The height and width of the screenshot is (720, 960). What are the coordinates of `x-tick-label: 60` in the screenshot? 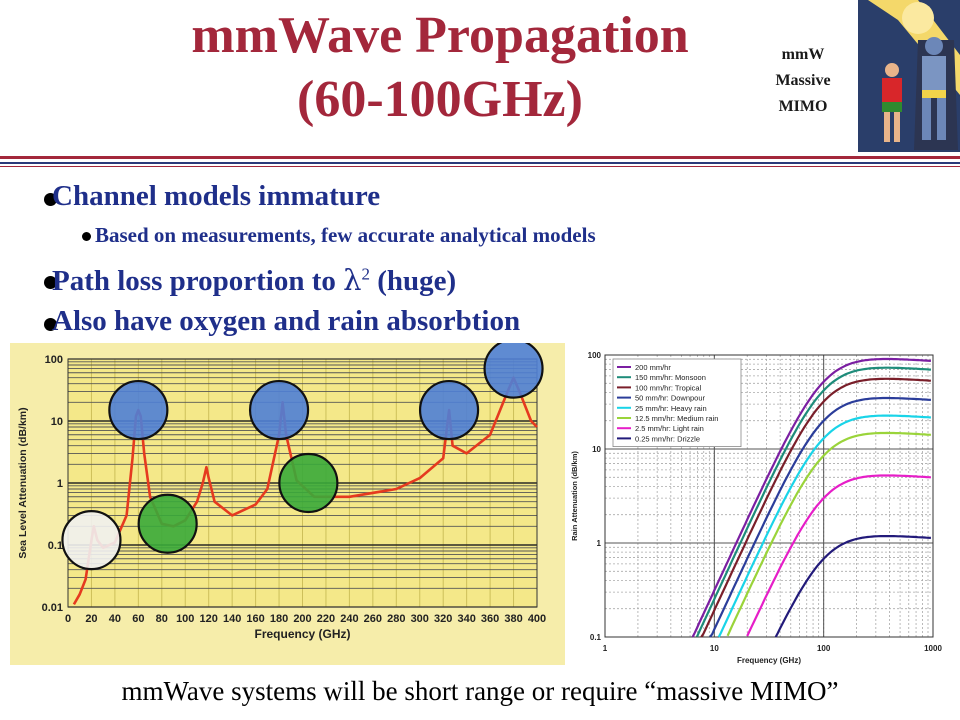 It's located at (138, 619).